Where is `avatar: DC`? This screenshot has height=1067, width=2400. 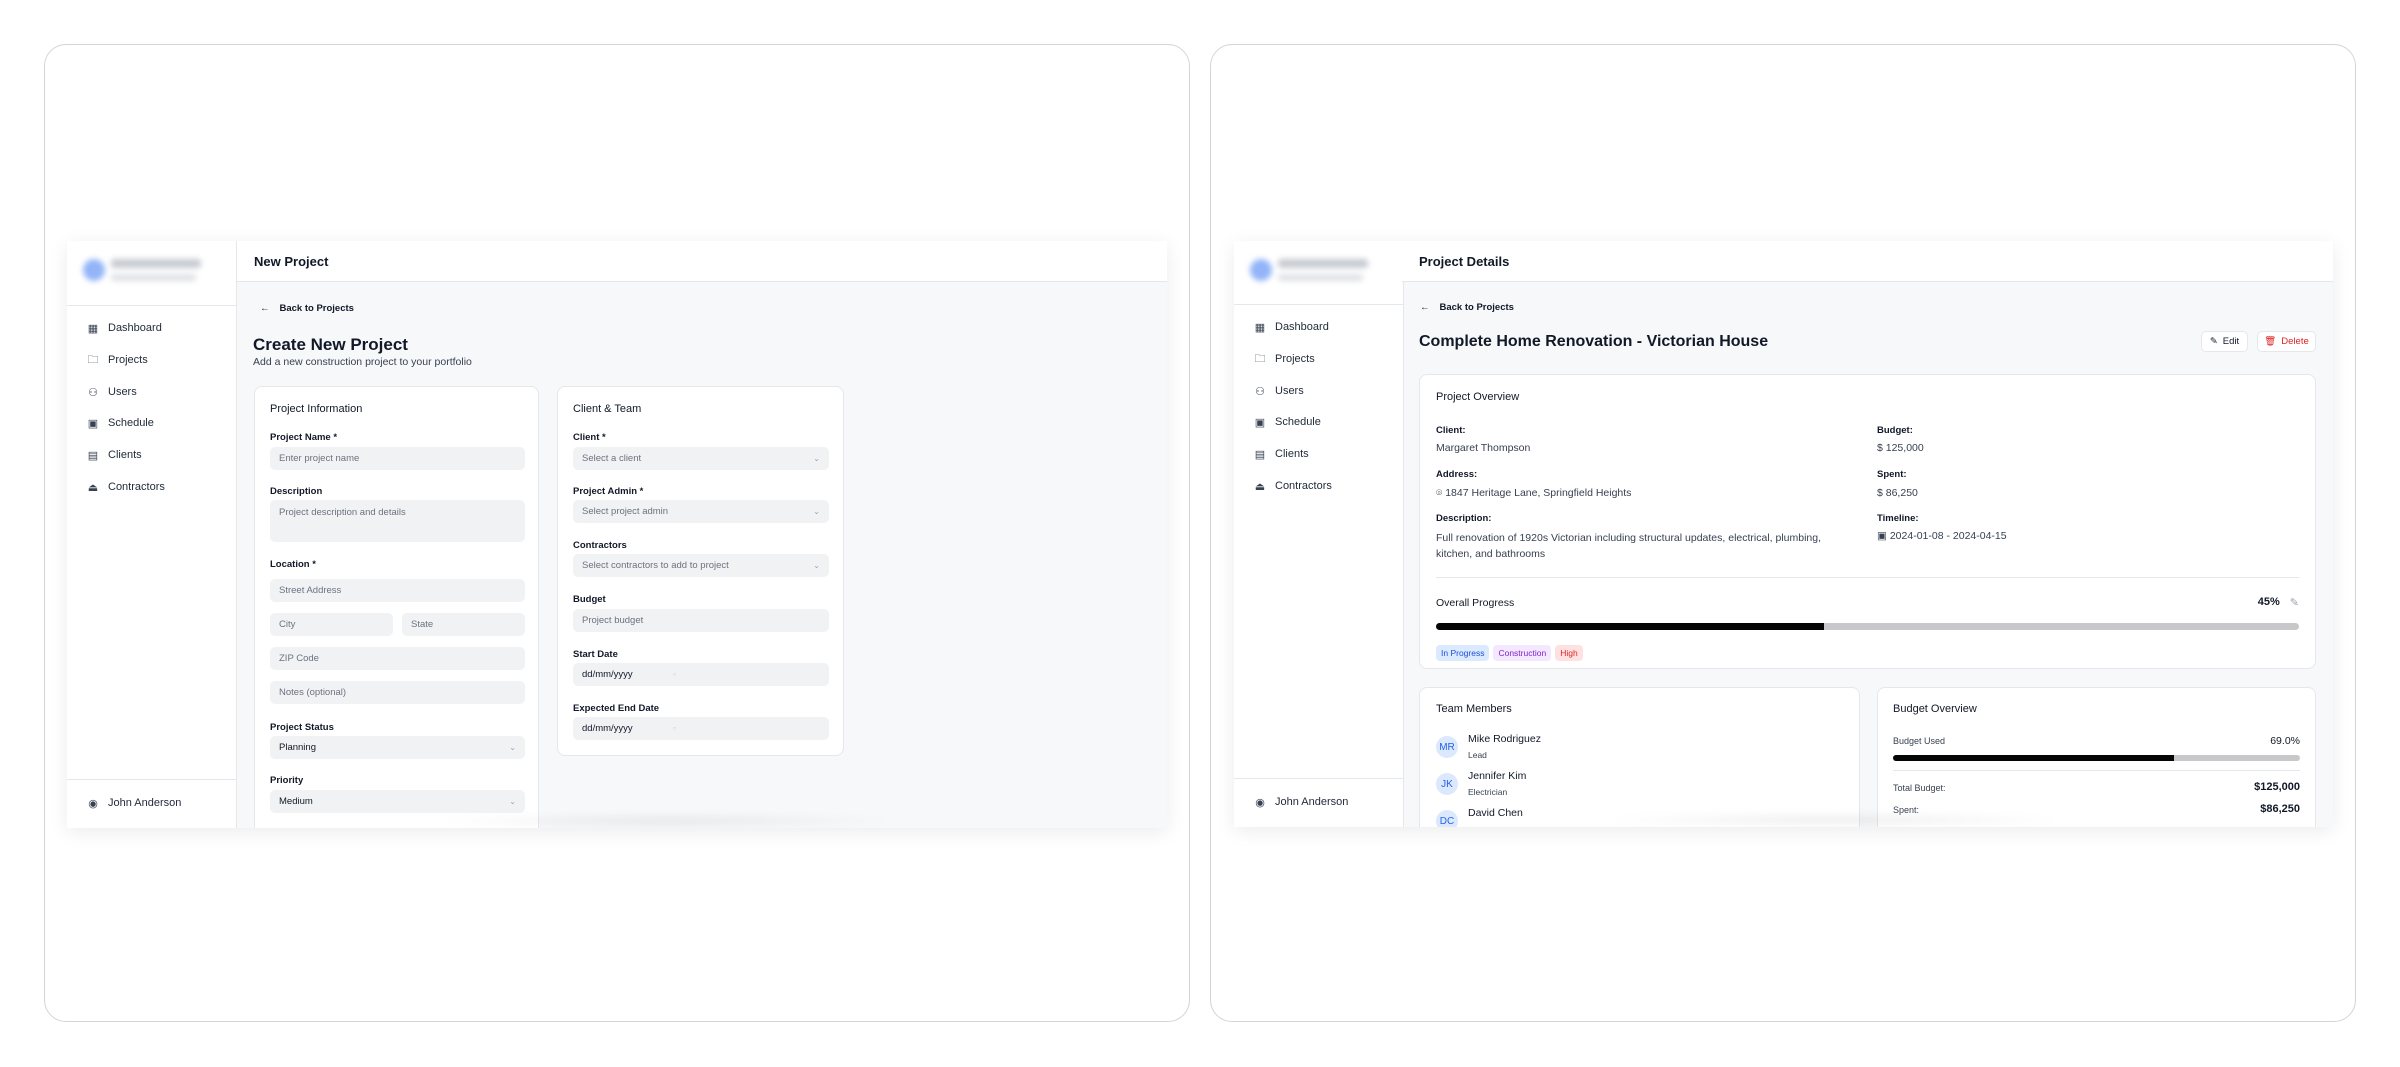 avatar: DC is located at coordinates (1447, 818).